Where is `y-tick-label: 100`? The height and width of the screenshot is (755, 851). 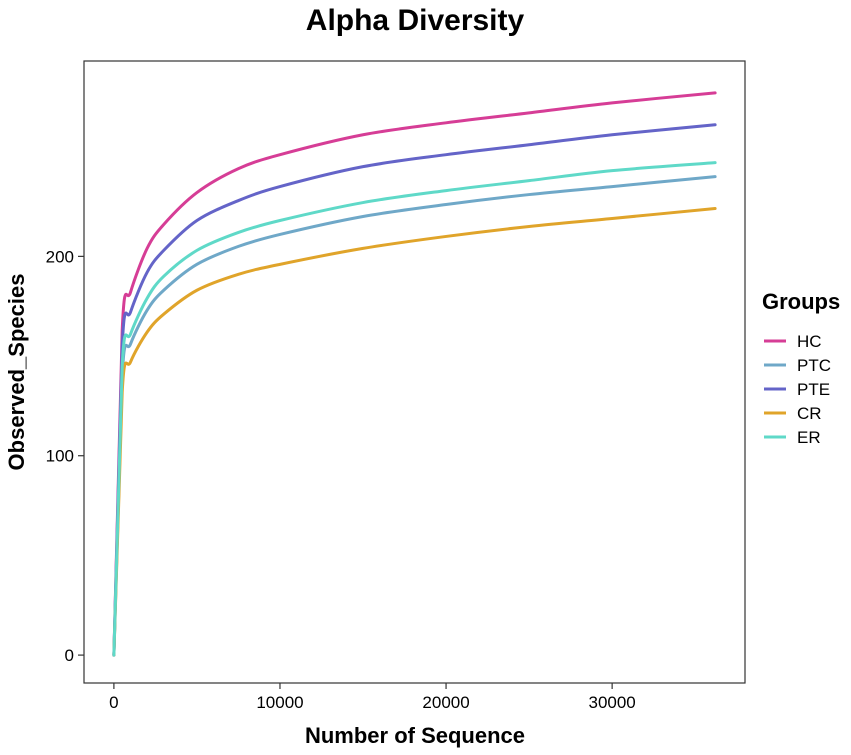 y-tick-label: 100 is located at coordinates (60, 456).